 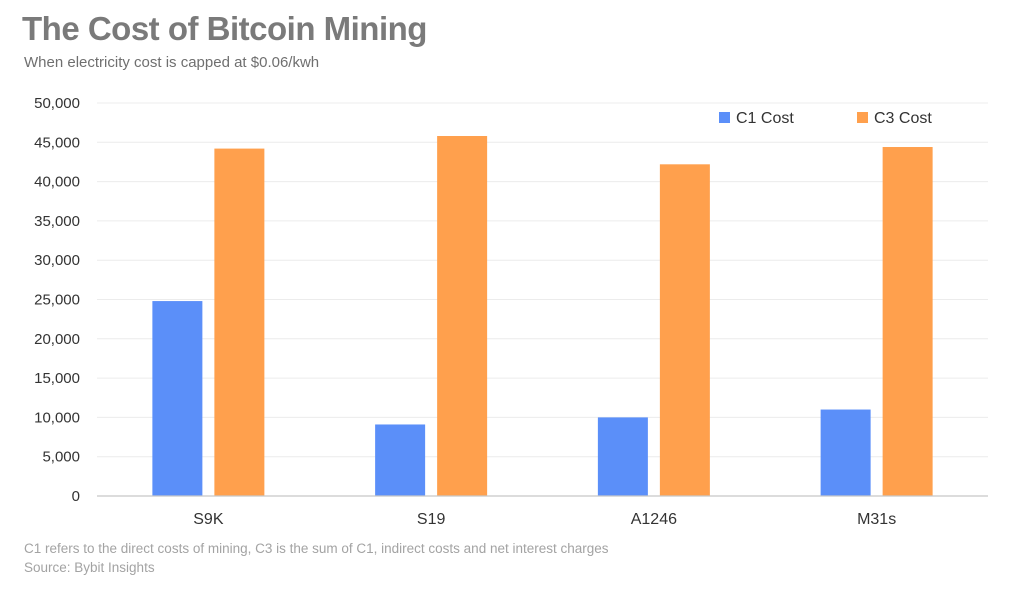 What do you see at coordinates (57, 417) in the screenshot?
I see `y-tick-label: 10,000` at bounding box center [57, 417].